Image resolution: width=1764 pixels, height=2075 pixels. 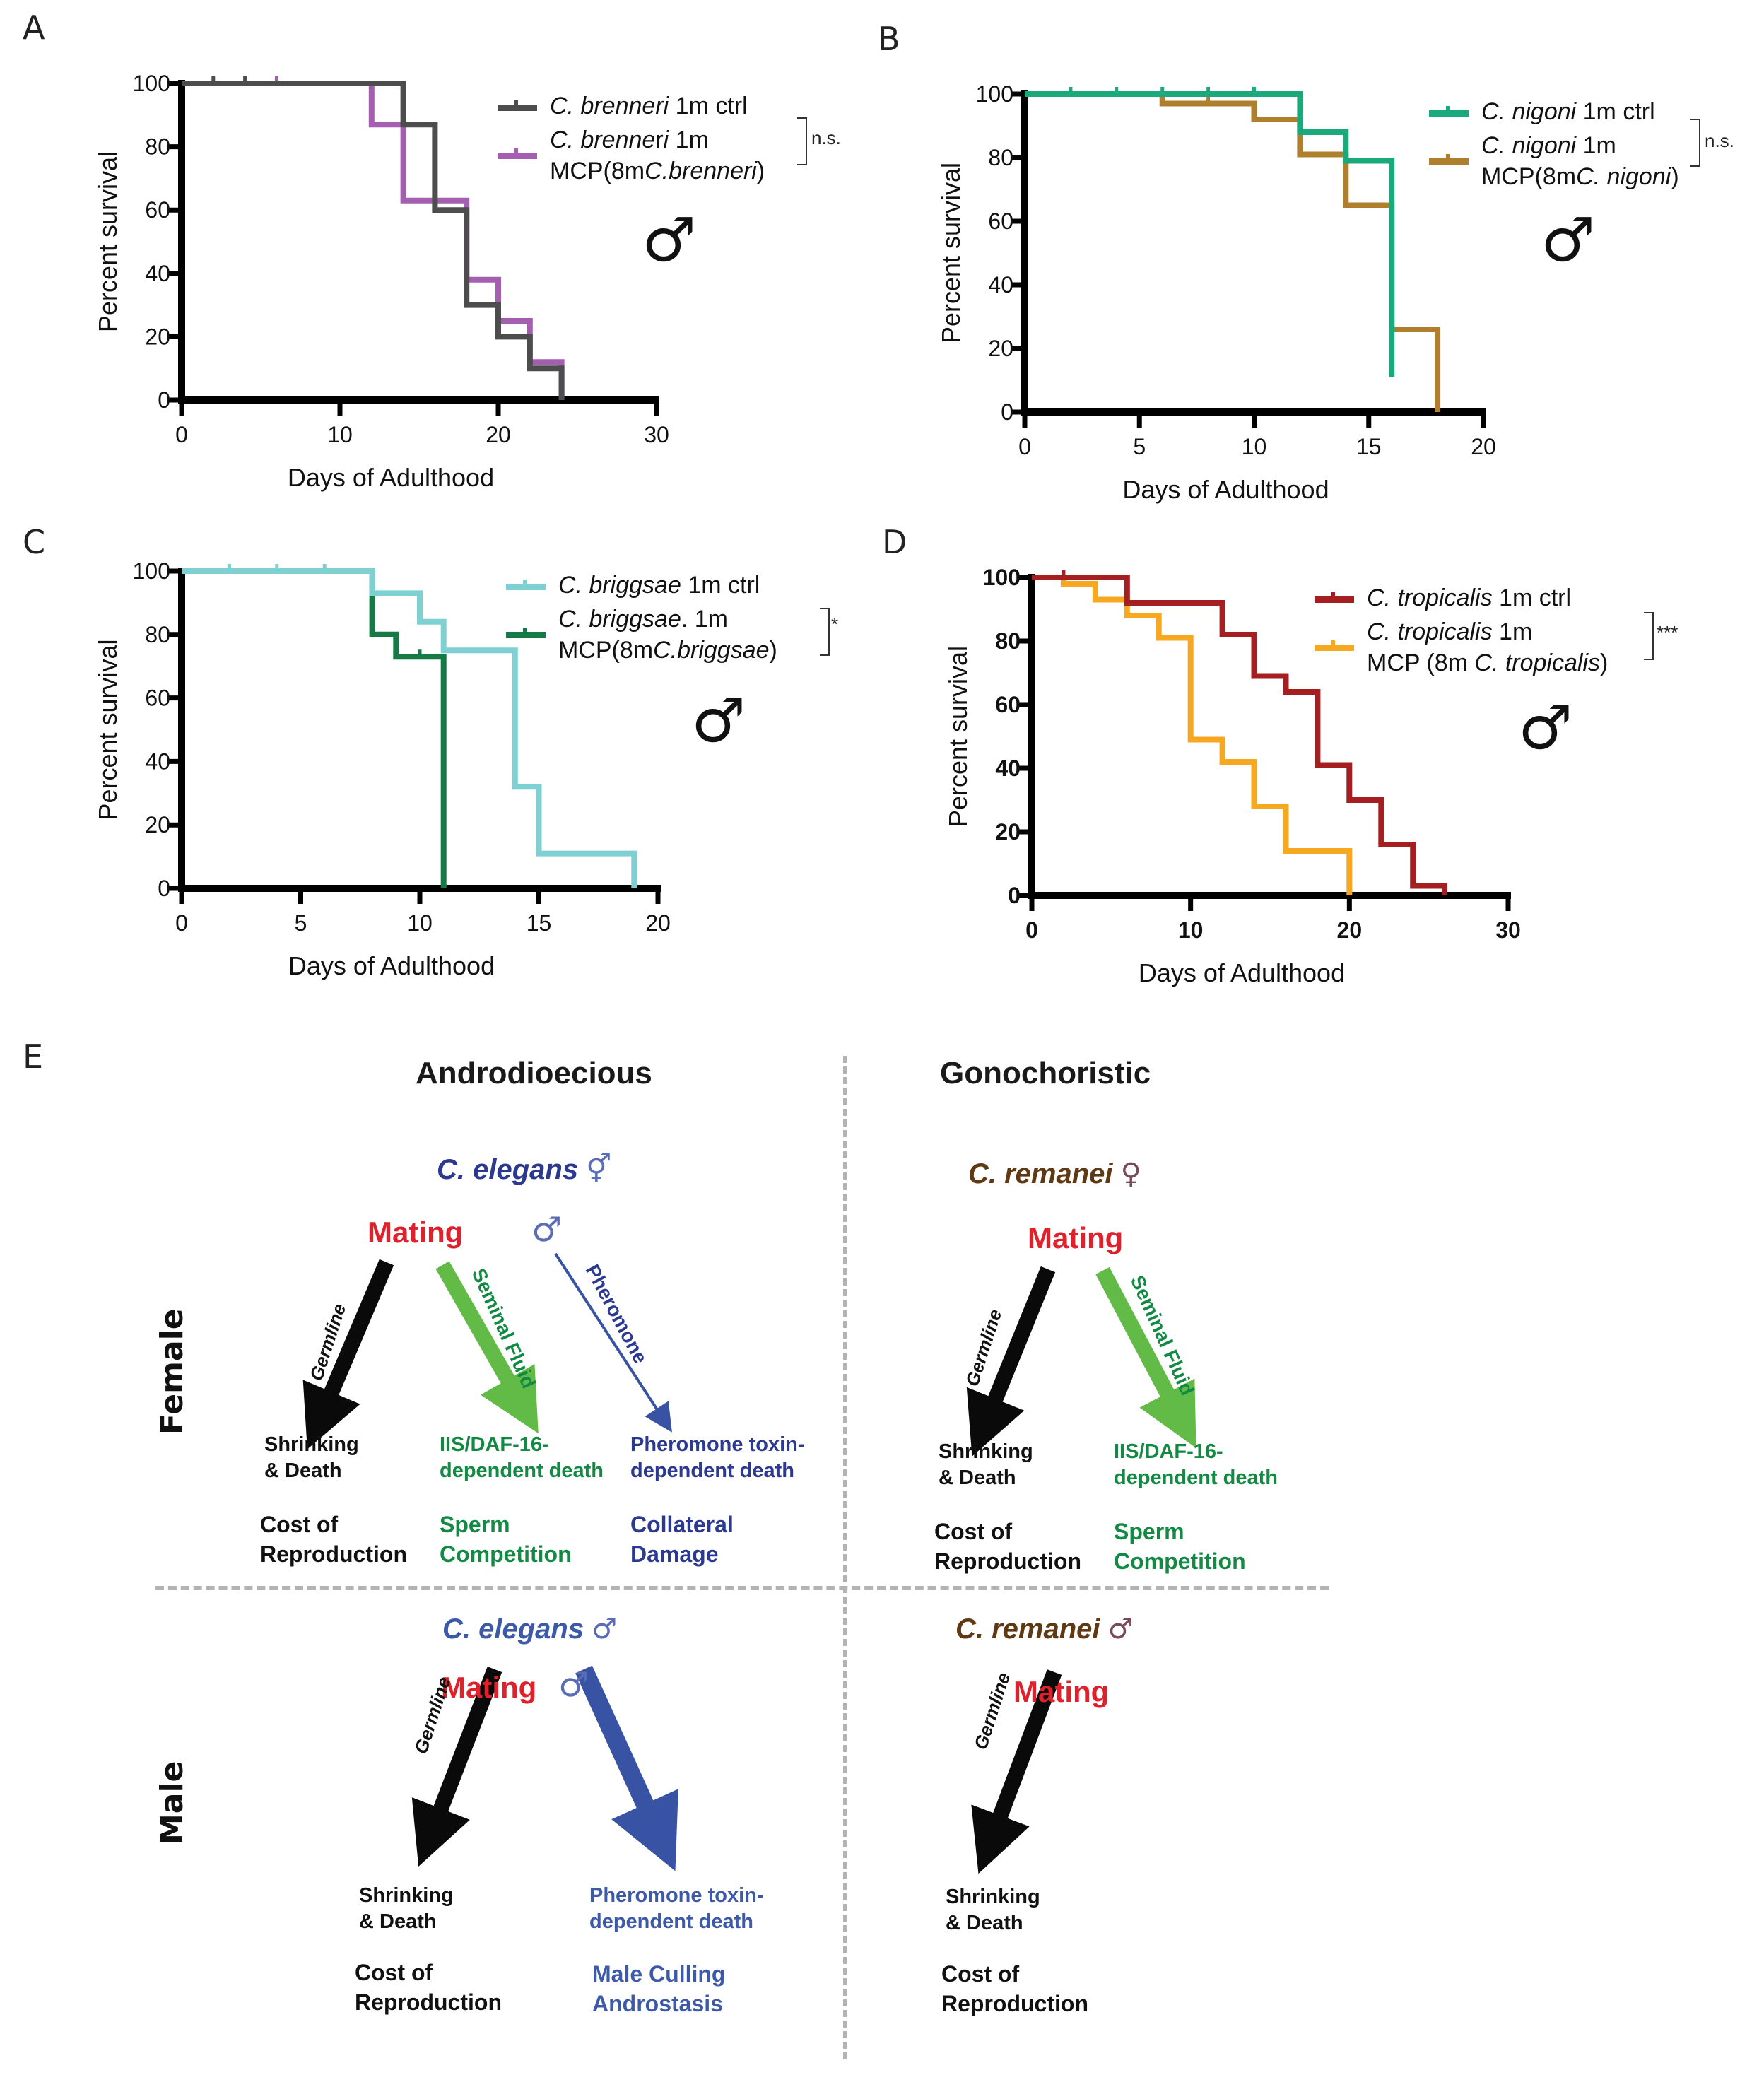 What do you see at coordinates (1369, 446) in the screenshot?
I see `x-tick-label: 15` at bounding box center [1369, 446].